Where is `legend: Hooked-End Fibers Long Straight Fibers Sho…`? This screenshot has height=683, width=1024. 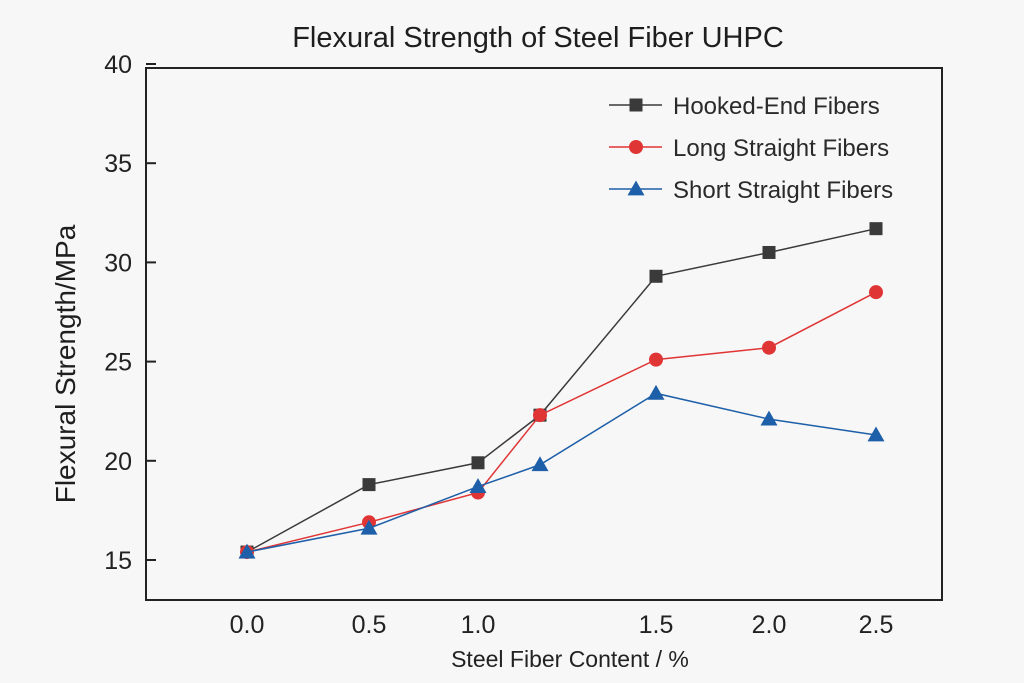 legend: Hooked-End Fibers Long Straight Fibers Sho… is located at coordinates (751, 148).